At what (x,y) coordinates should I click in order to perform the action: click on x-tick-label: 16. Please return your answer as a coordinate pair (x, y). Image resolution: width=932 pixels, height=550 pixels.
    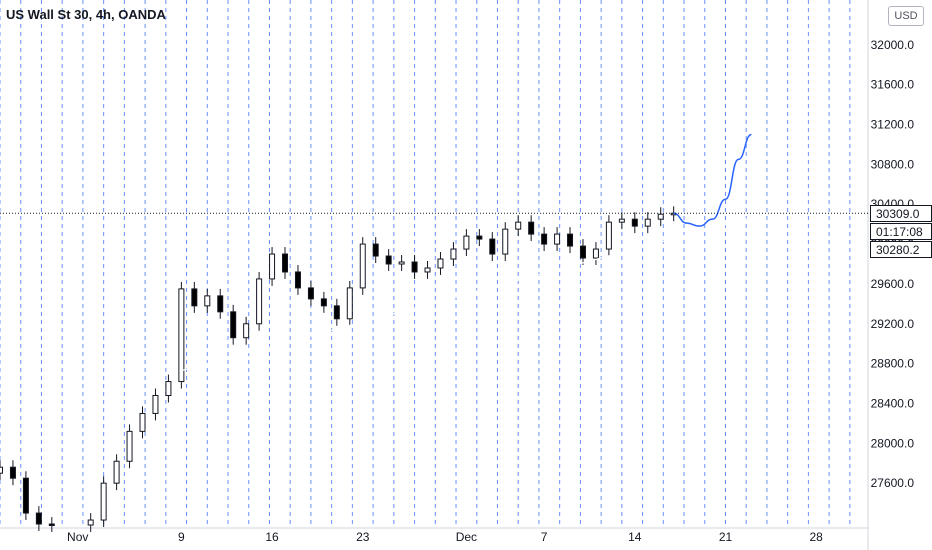
    Looking at the image, I should click on (272, 537).